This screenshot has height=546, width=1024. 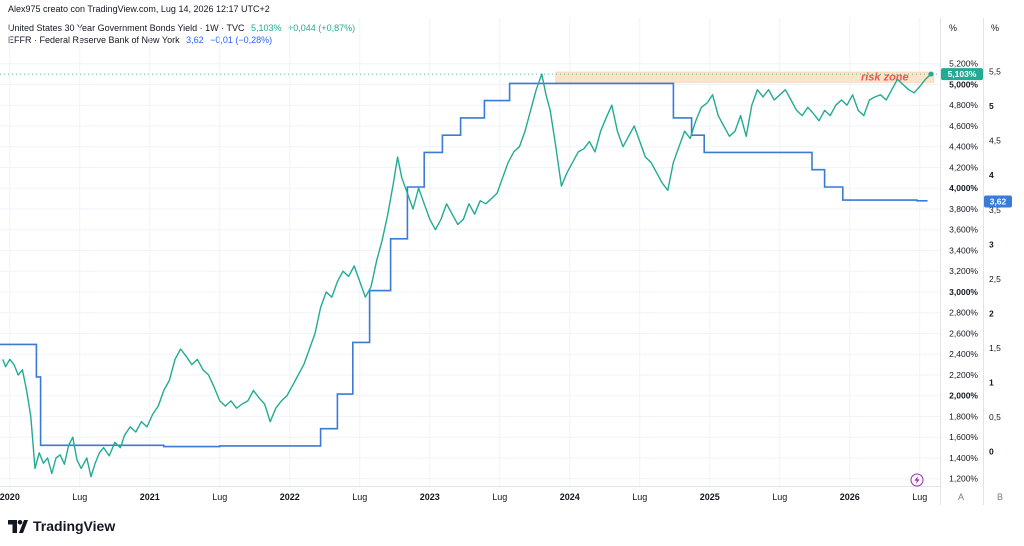 I want to click on left-axis-tick-label: 1,400%, so click(x=963, y=458).